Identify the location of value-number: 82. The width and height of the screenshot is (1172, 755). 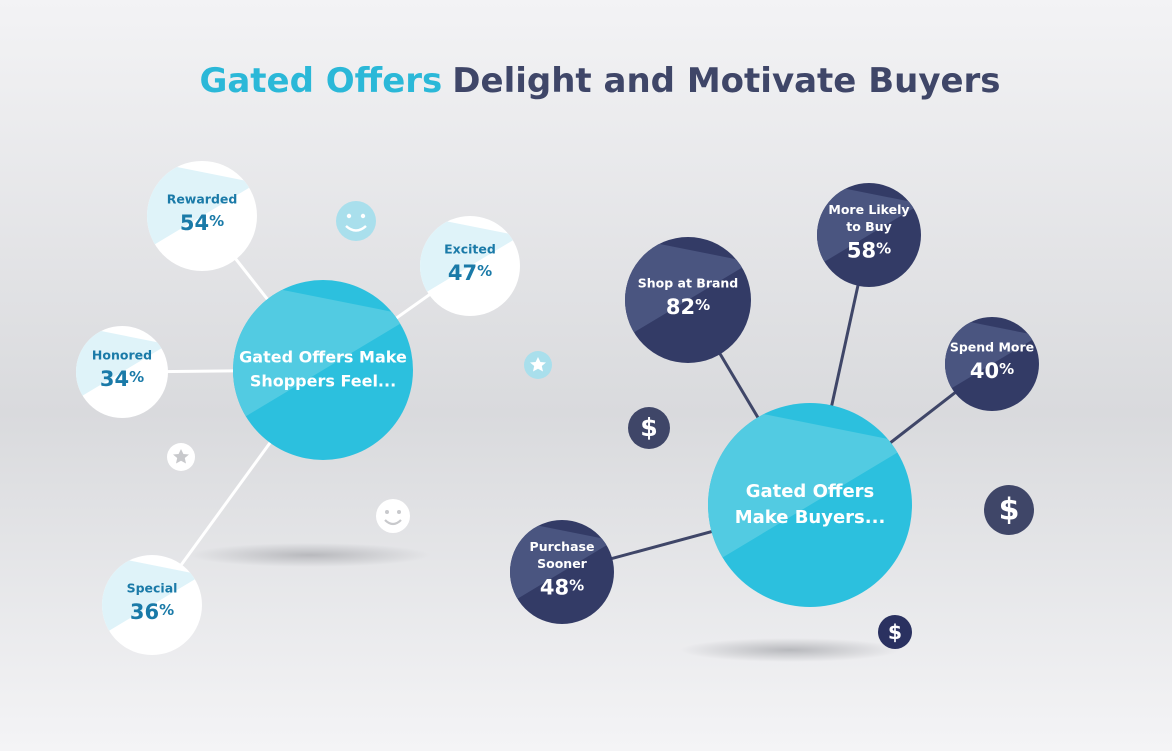
(680, 307).